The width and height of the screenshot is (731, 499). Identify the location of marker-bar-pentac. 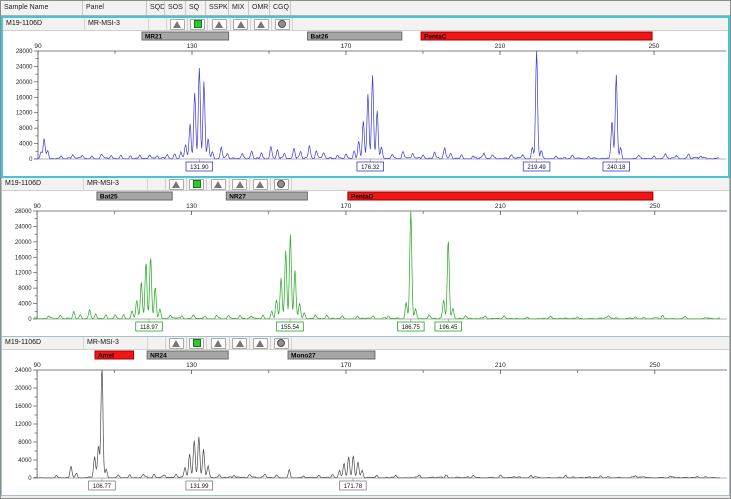
(536, 36).